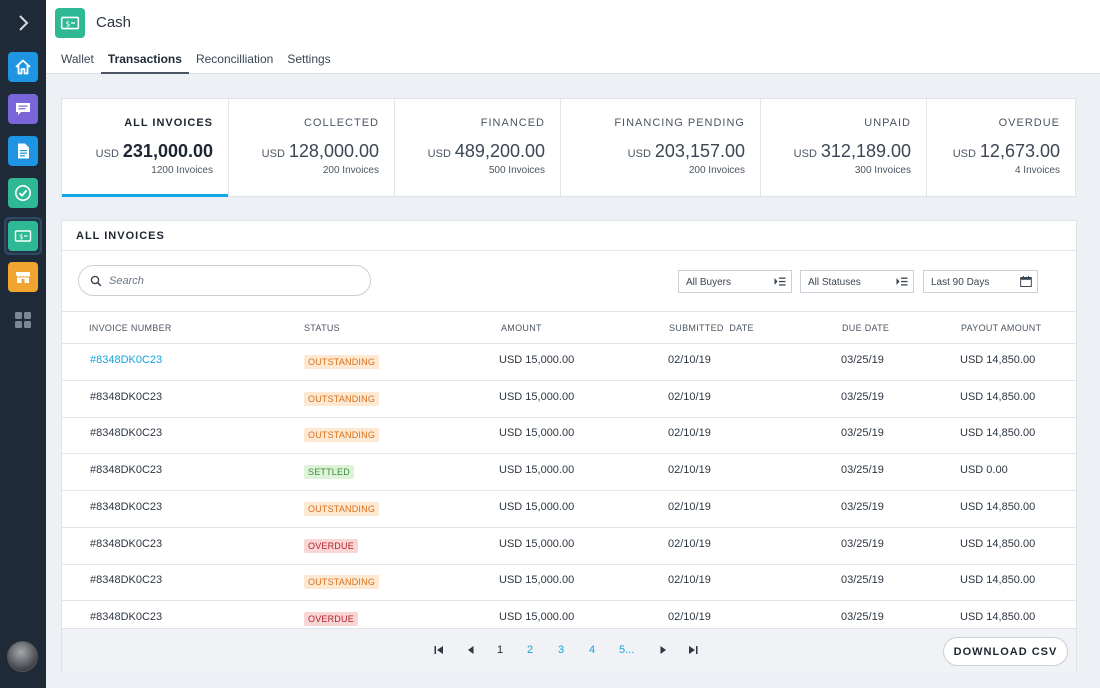  I want to click on search-icon, so click(96, 281).